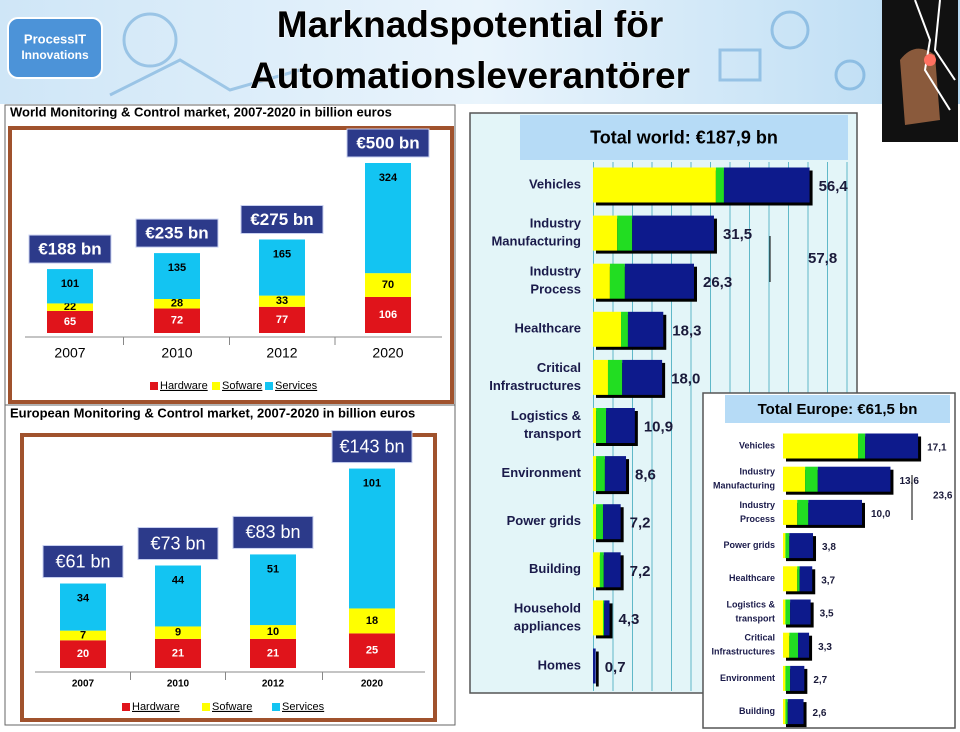 The height and width of the screenshot is (732, 960). What do you see at coordinates (548, 328) in the screenshot?
I see `category-label: Healthcare` at bounding box center [548, 328].